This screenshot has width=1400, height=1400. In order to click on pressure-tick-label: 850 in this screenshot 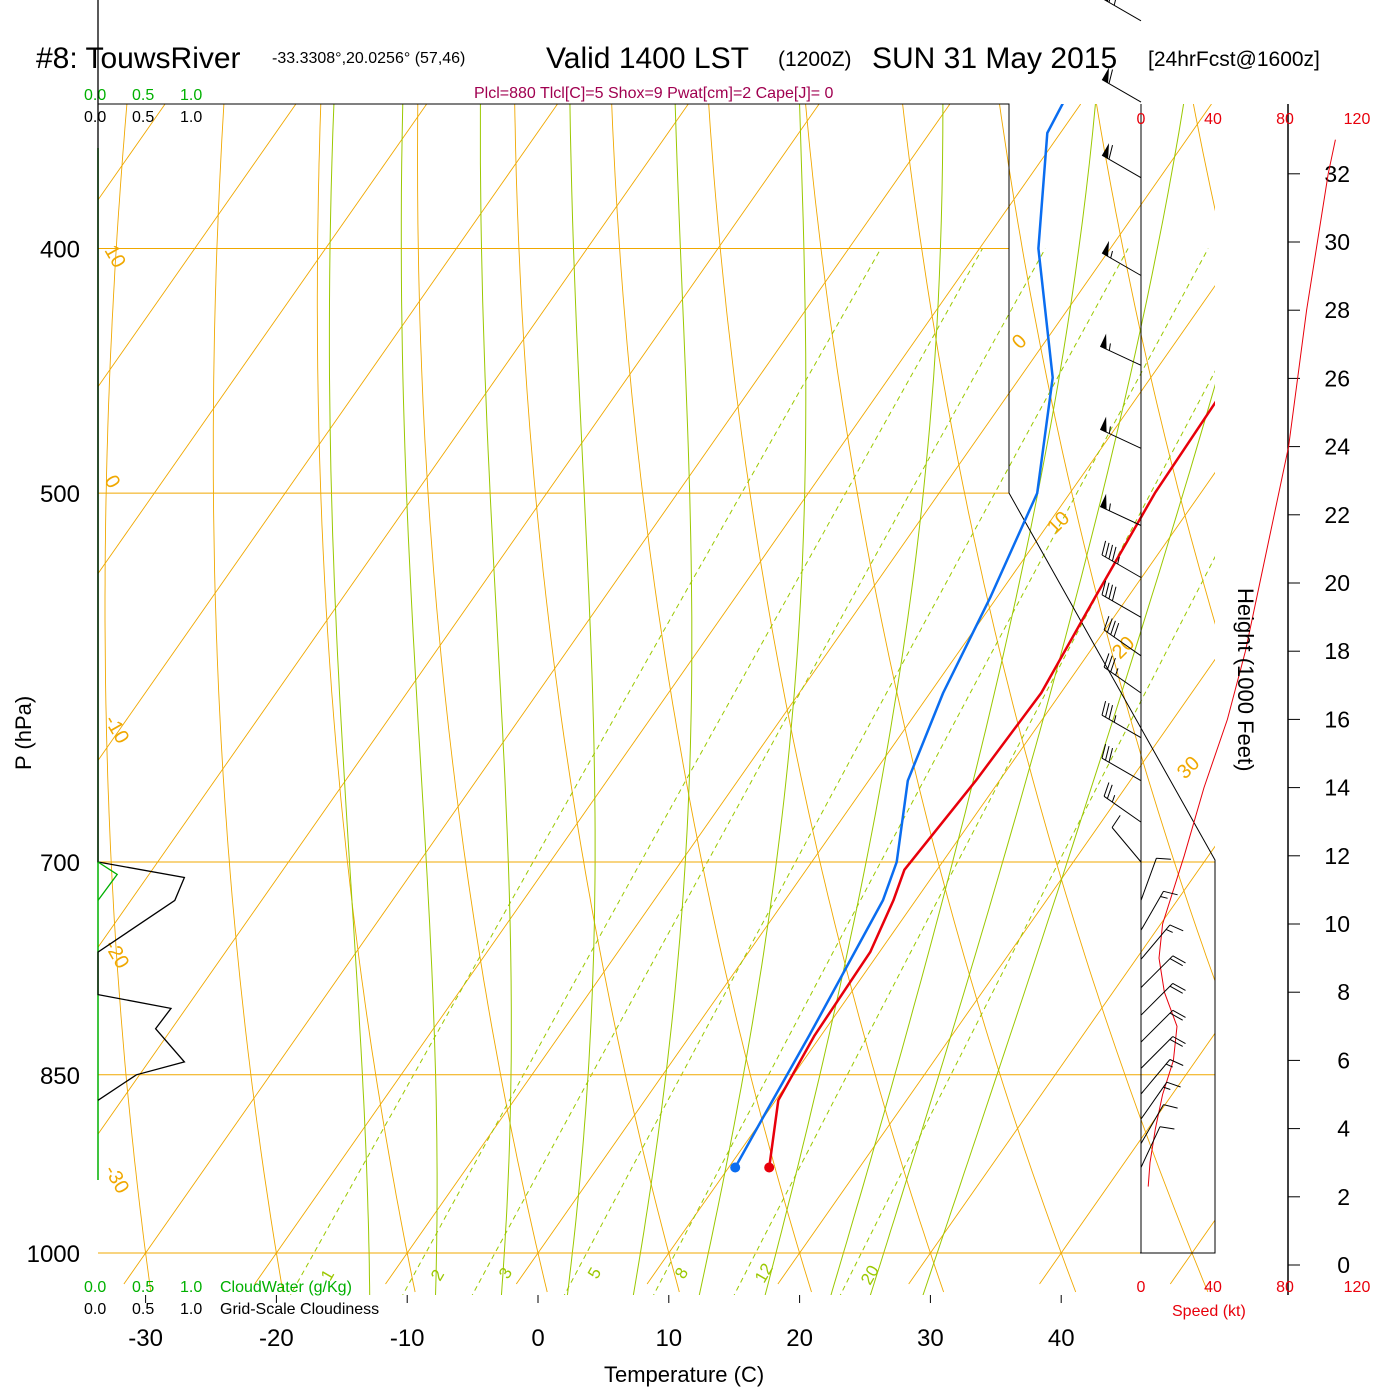, I will do `click(60, 1076)`.